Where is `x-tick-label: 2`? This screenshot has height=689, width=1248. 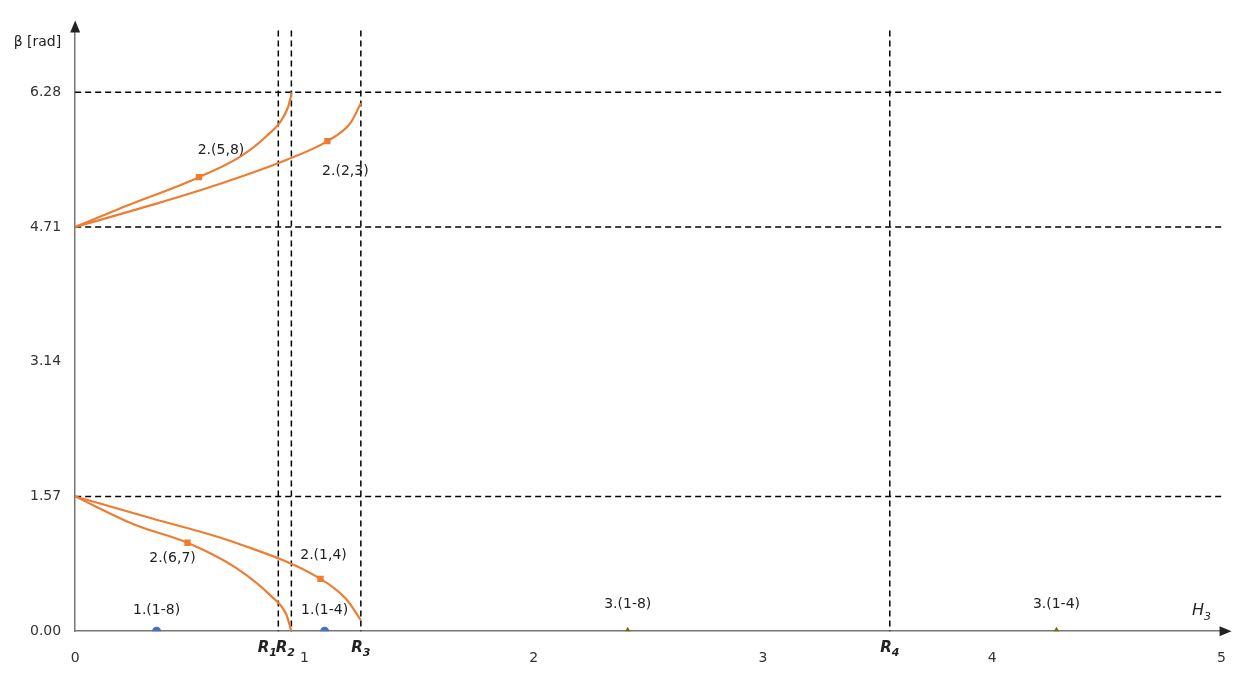 x-tick-label: 2 is located at coordinates (534, 657).